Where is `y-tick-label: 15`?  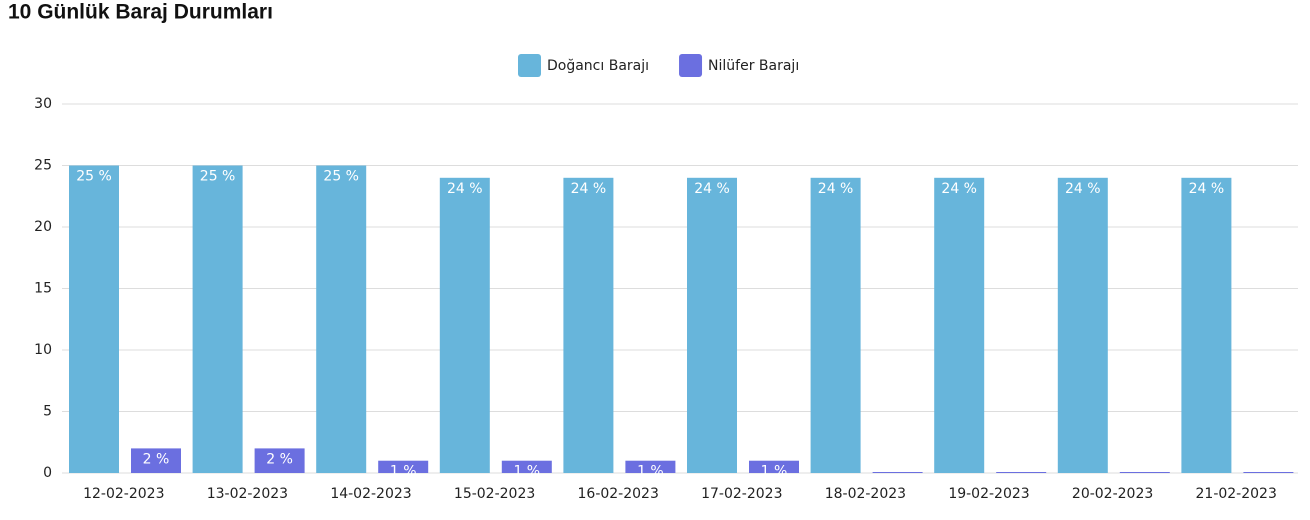
y-tick-label: 15 is located at coordinates (43, 289).